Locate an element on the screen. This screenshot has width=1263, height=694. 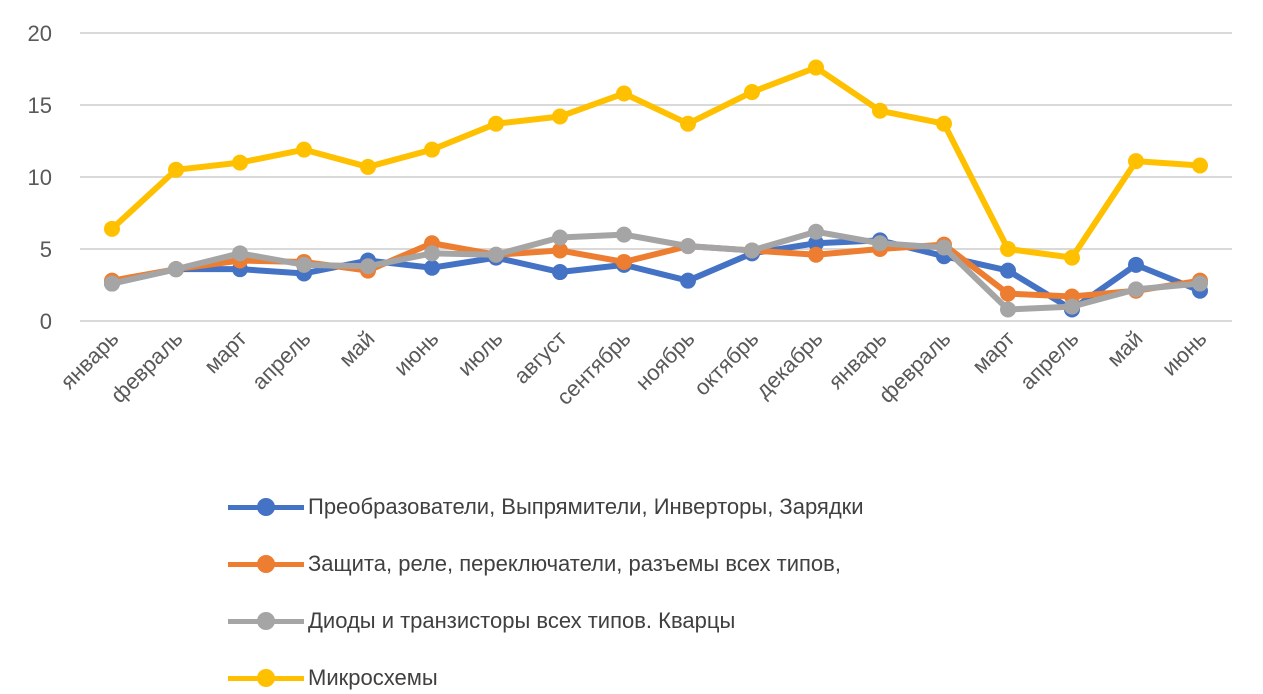
legend-item: Микросхемы is located at coordinates (546, 671).